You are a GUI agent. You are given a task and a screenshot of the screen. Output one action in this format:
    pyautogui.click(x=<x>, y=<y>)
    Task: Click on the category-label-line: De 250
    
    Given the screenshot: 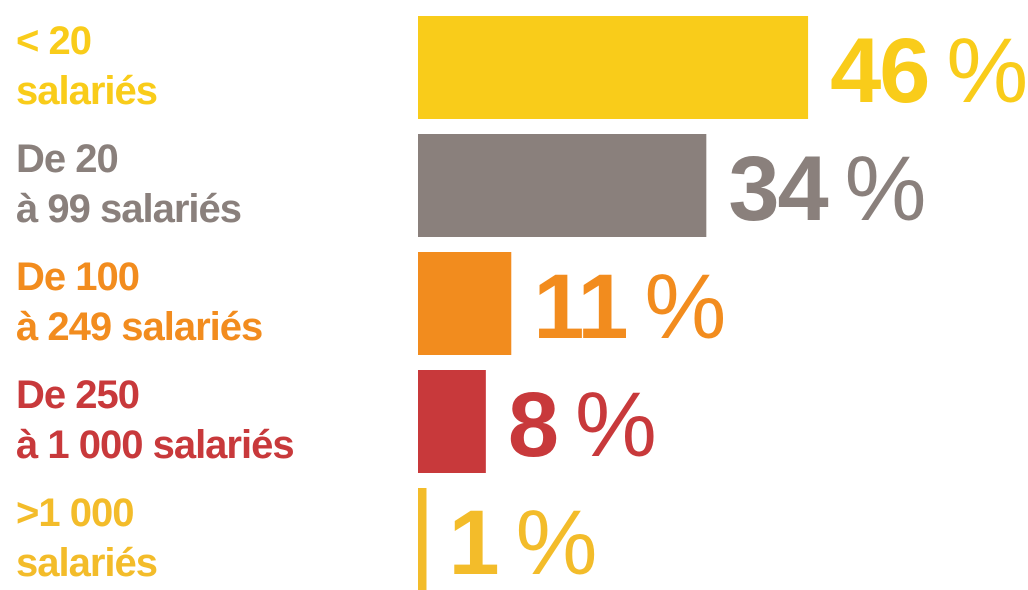 What is the action you would take?
    pyautogui.click(x=77, y=395)
    